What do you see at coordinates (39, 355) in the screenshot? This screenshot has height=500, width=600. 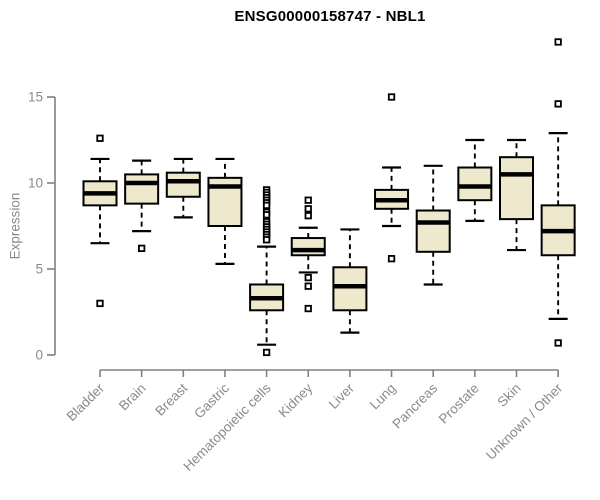 I see `y-tick-label: 0` at bounding box center [39, 355].